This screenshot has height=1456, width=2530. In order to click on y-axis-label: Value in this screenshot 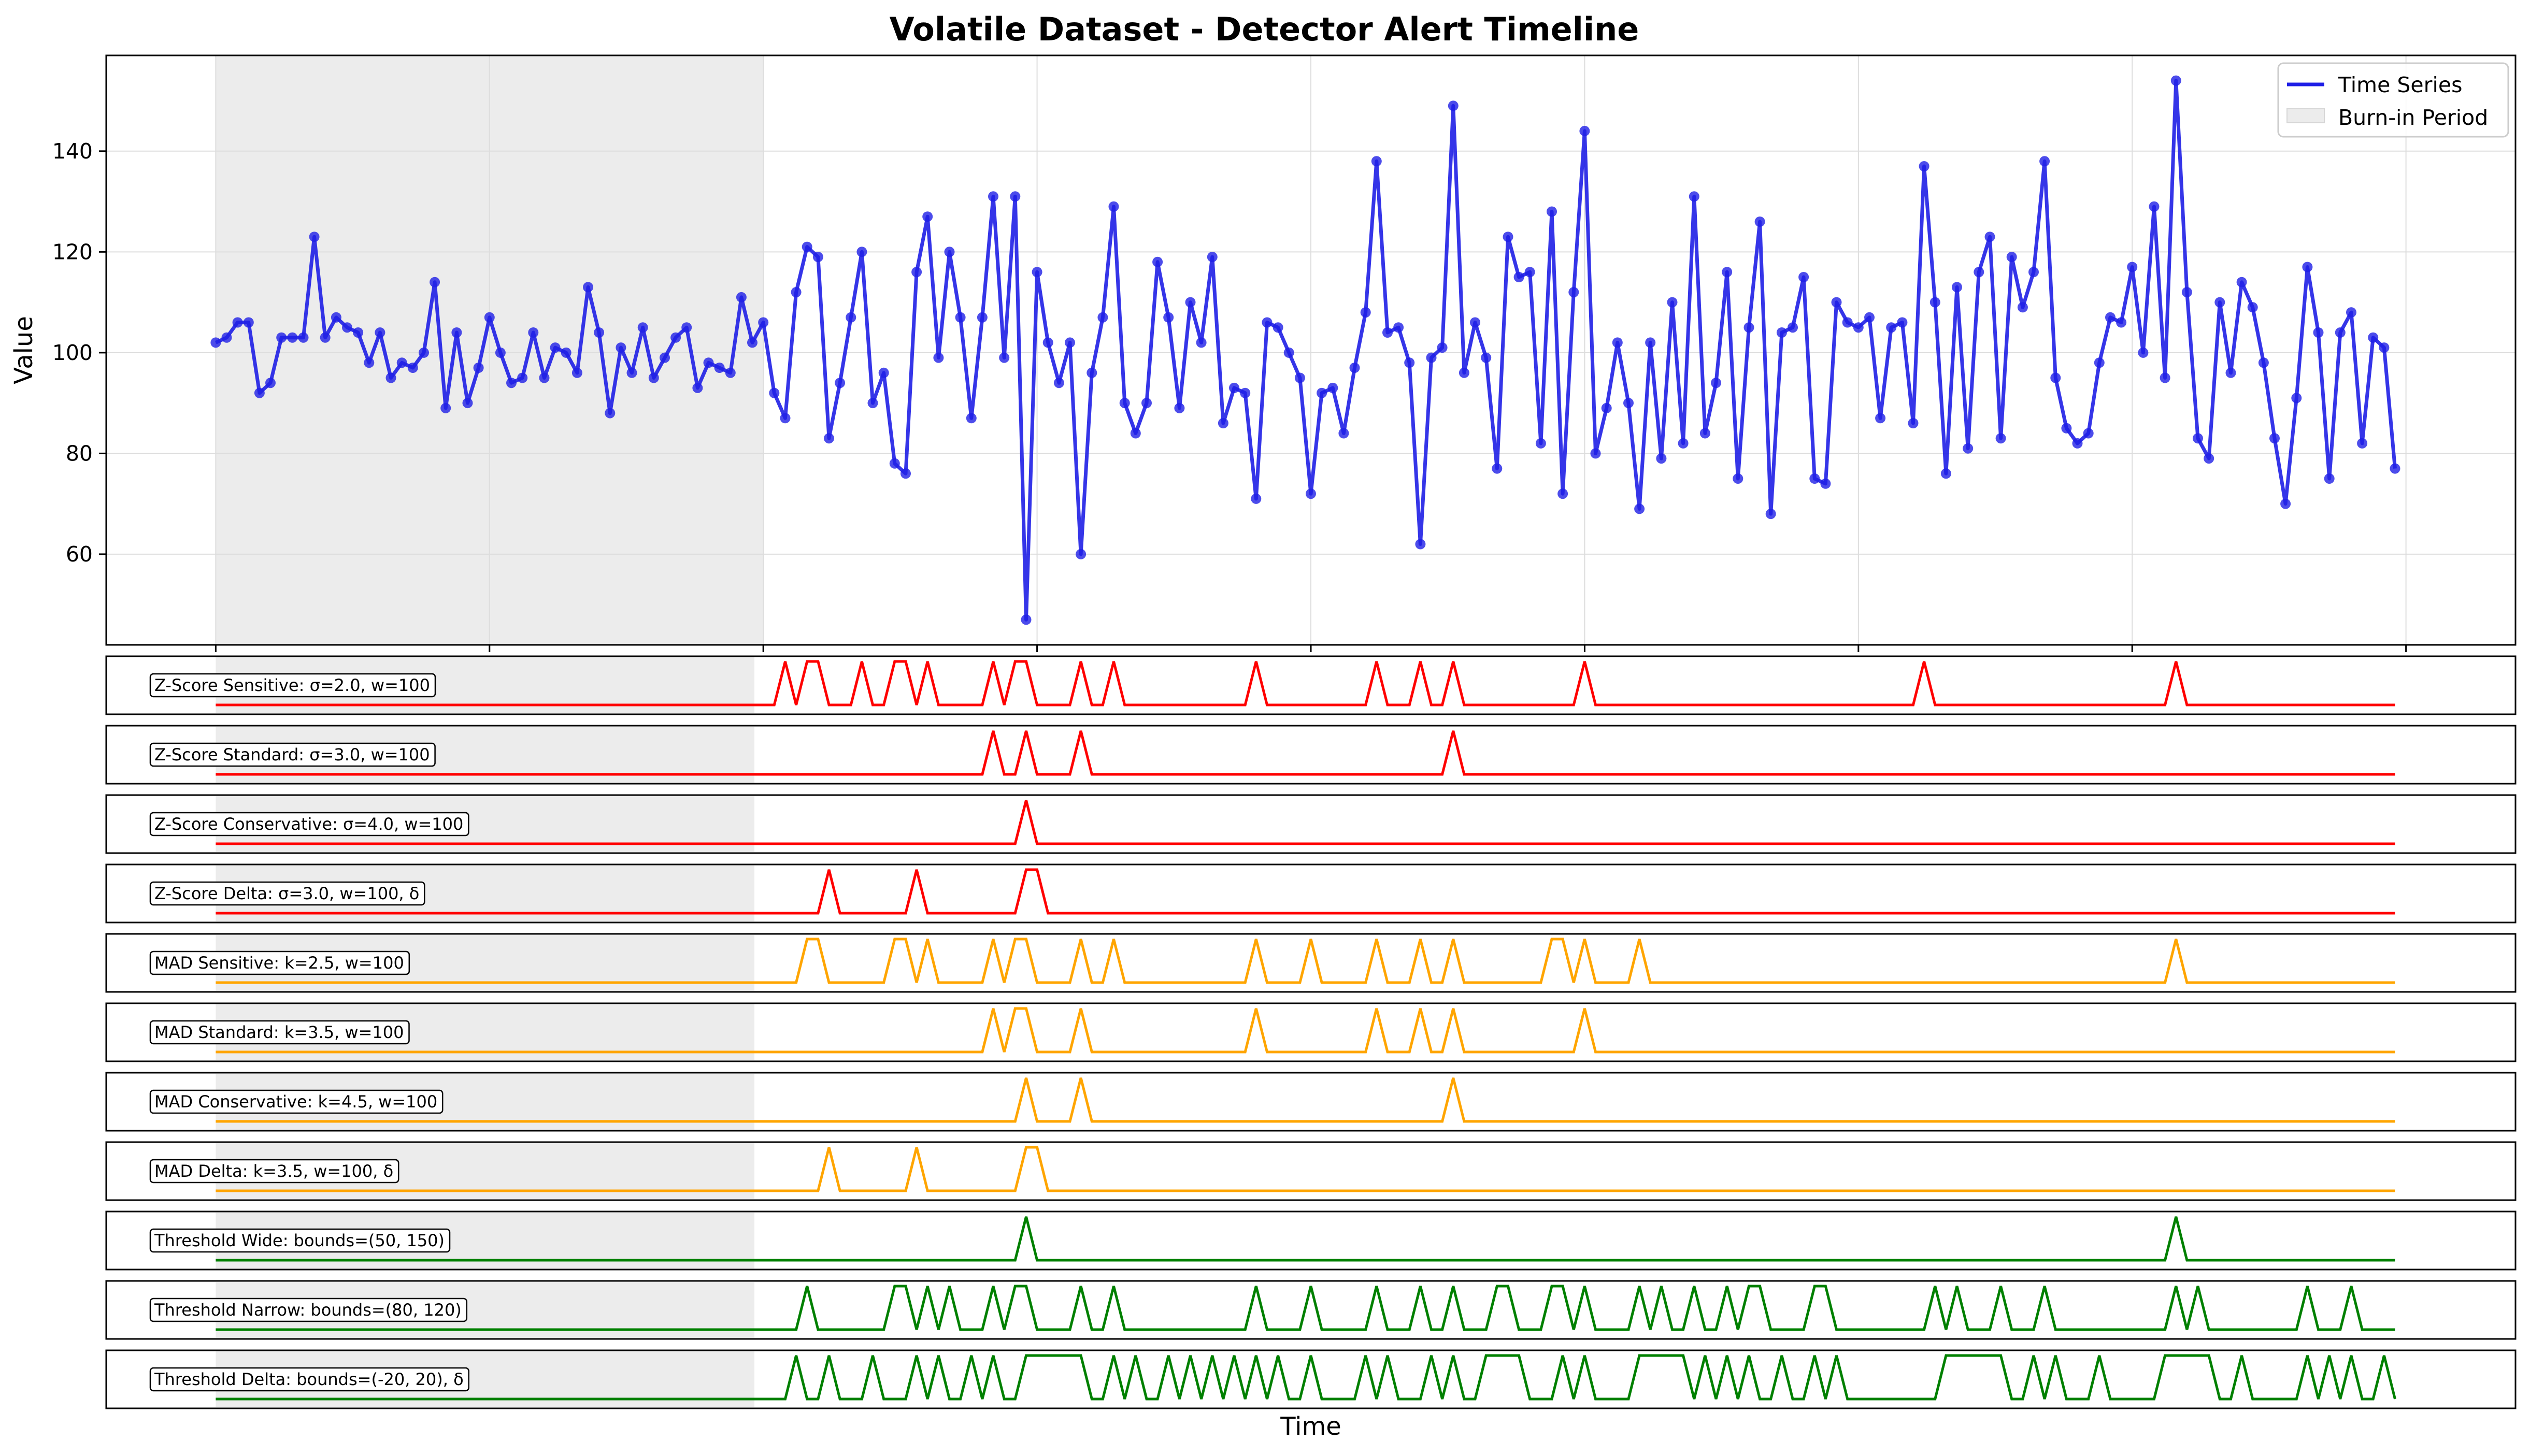, I will do `click(23, 350)`.